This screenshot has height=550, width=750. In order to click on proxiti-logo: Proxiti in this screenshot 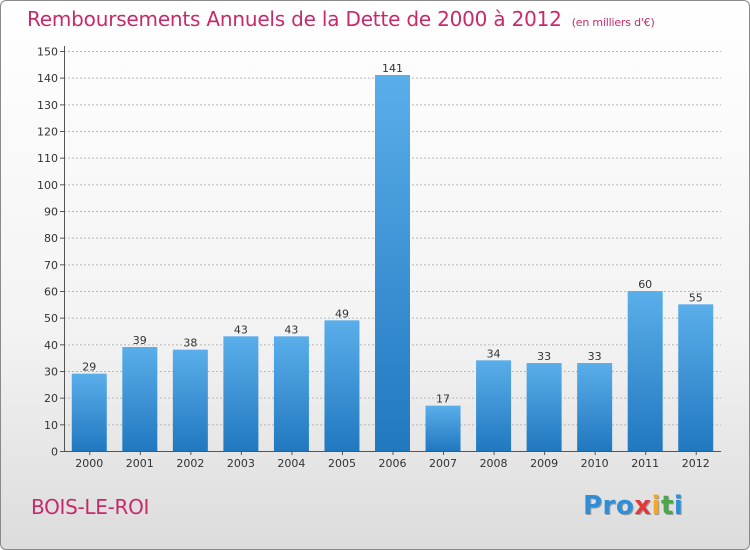, I will do `click(633, 506)`.